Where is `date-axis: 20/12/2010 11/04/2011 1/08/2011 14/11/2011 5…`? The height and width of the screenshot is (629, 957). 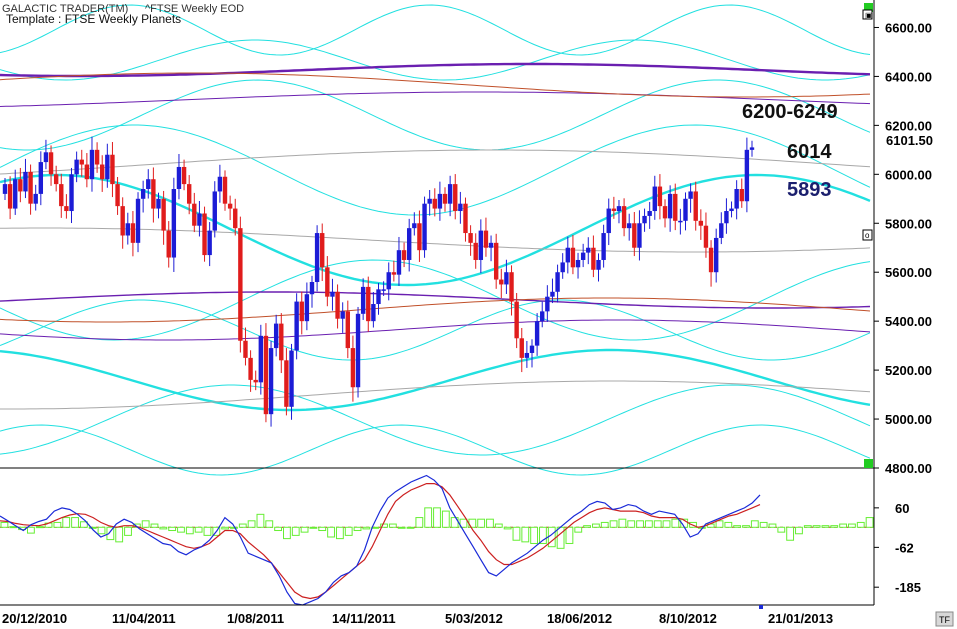
date-axis: 20/12/2010 11/04/2011 1/08/2011 14/11/2011 5… is located at coordinates (417, 618).